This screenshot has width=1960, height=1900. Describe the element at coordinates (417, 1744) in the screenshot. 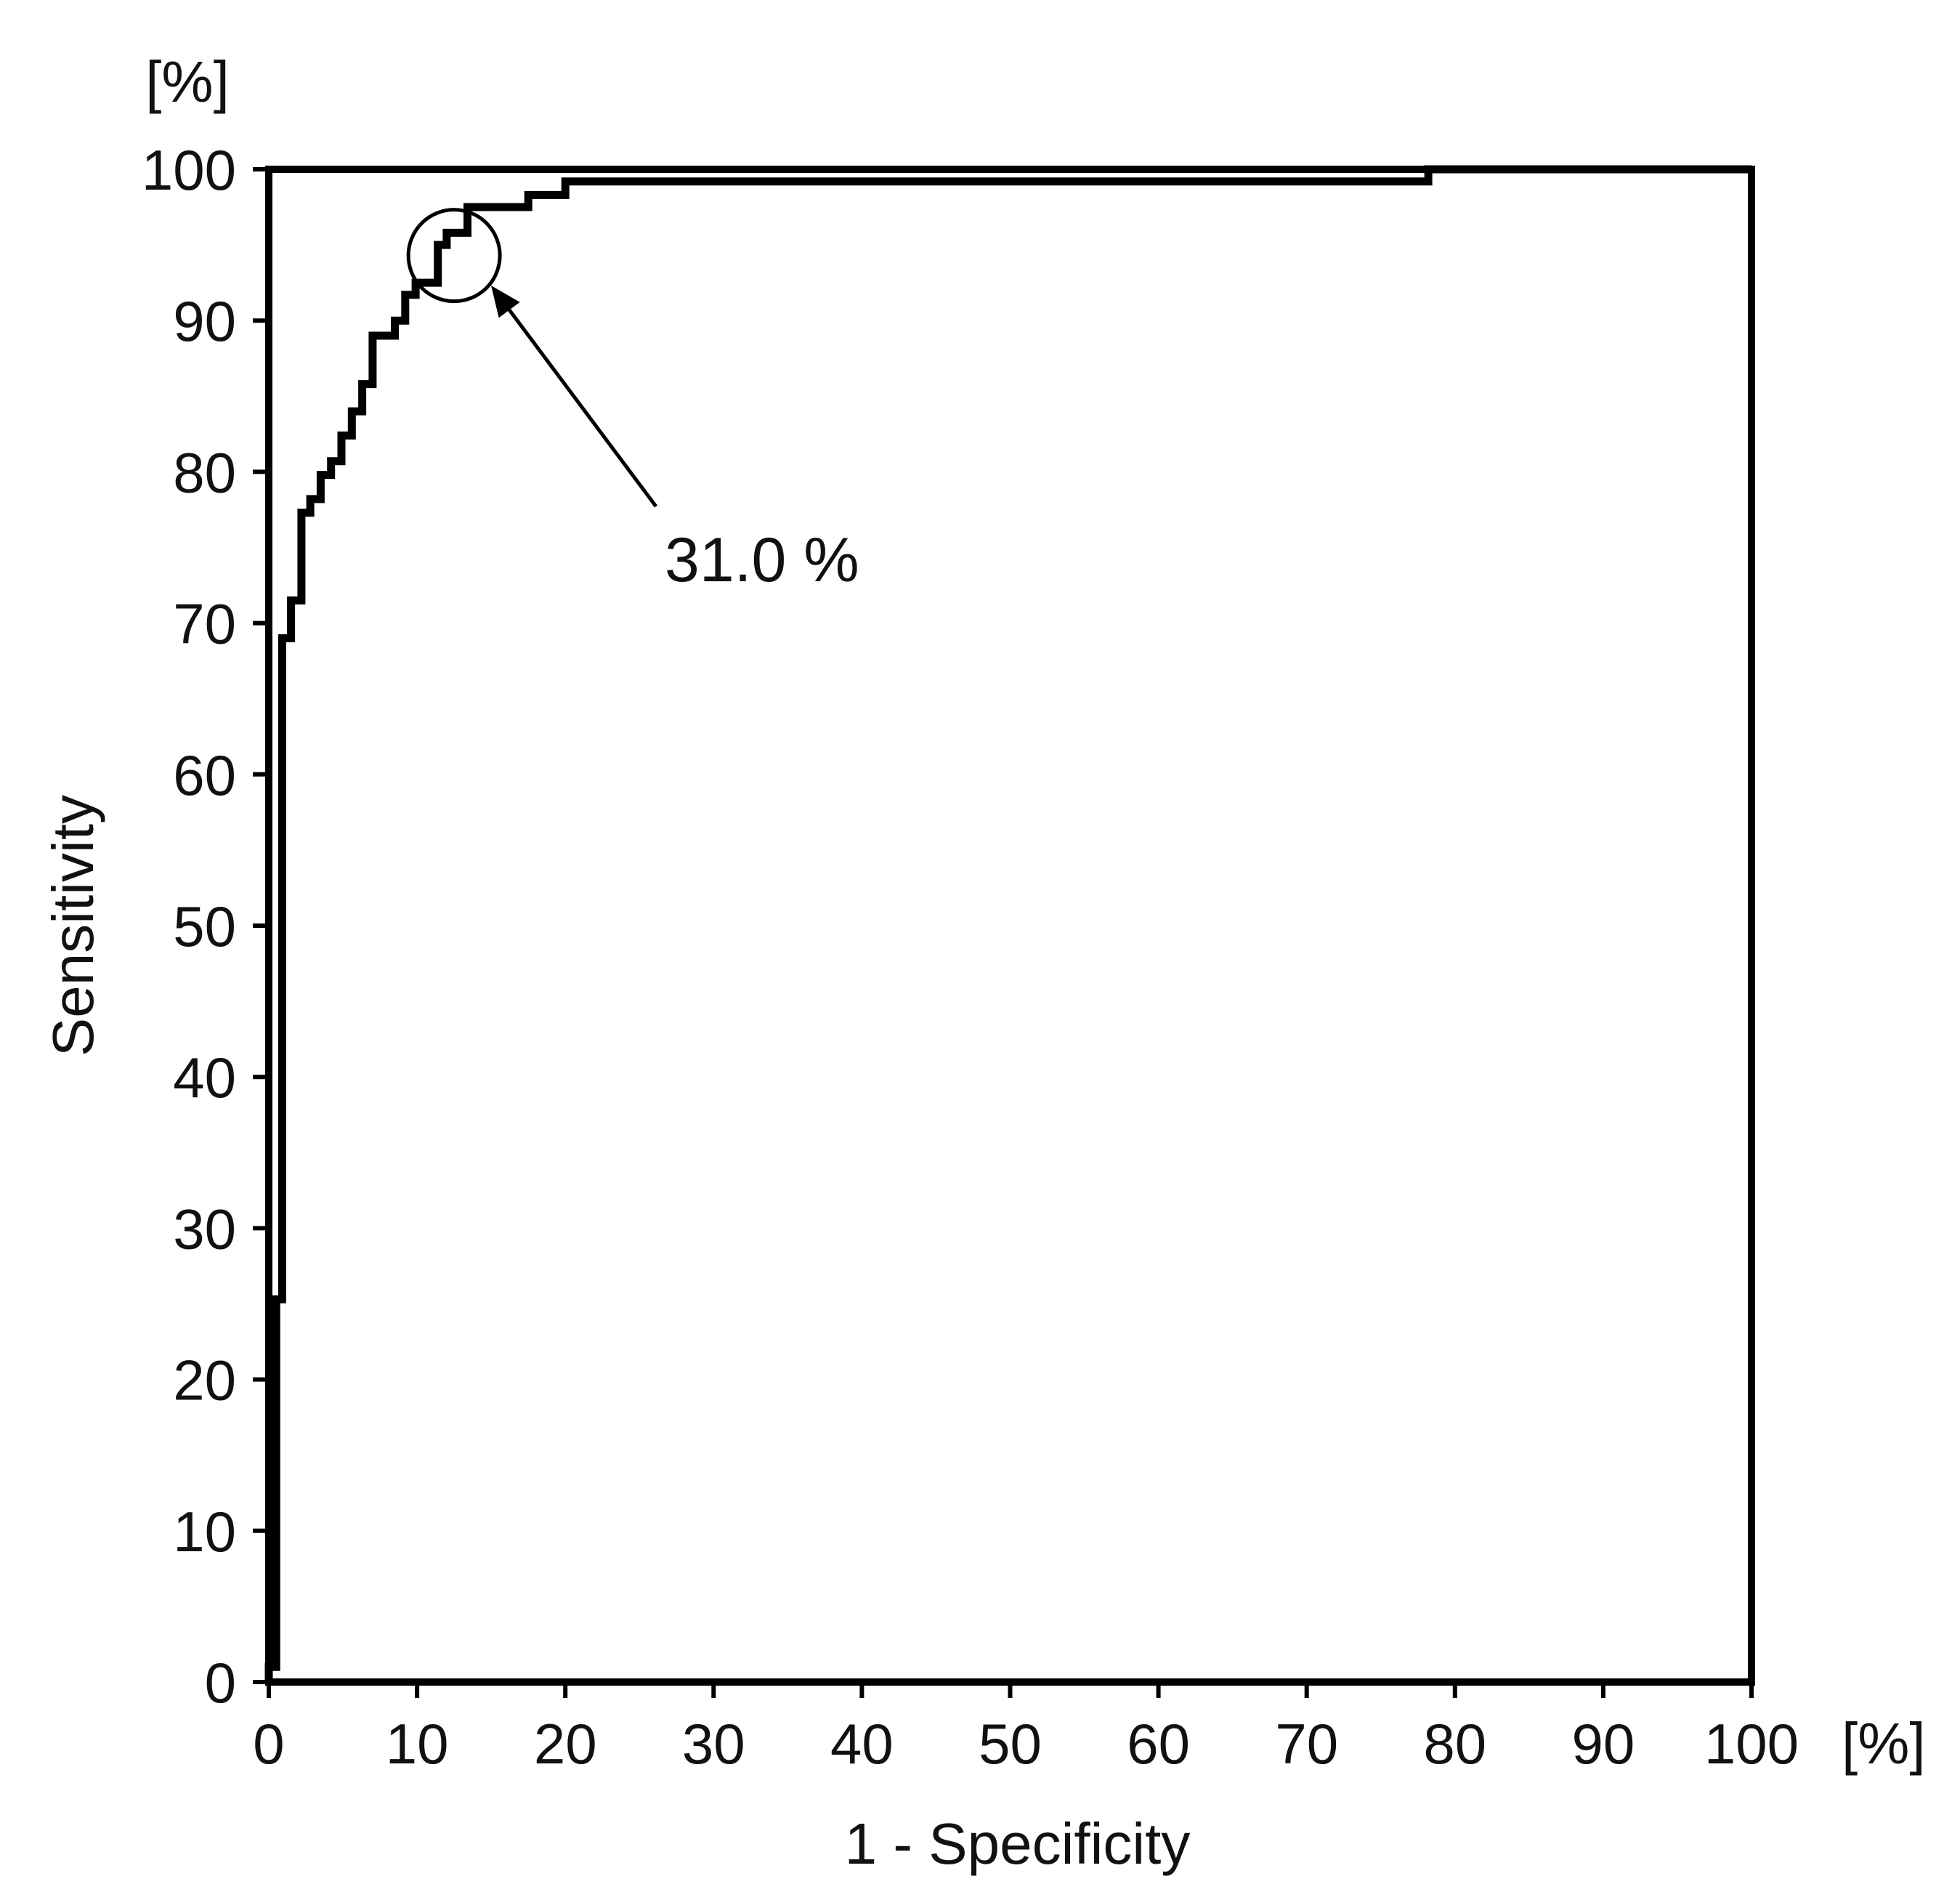

I see `x-tick-label: 10` at that location.